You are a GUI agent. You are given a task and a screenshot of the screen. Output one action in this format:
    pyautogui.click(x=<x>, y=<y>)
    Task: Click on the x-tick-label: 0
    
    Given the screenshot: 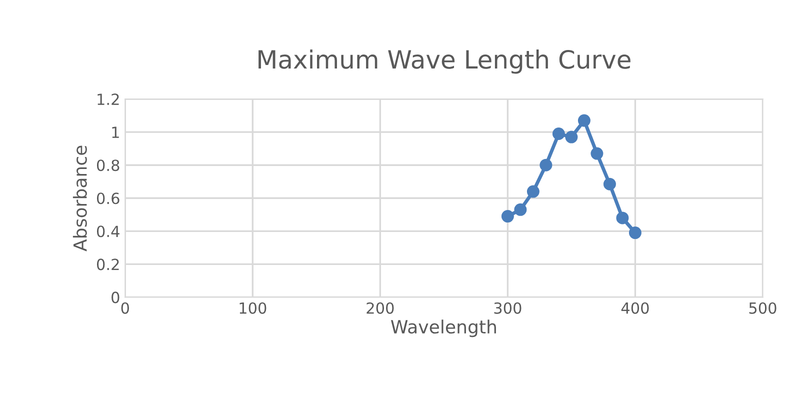 What is the action you would take?
    pyautogui.click(x=125, y=308)
    